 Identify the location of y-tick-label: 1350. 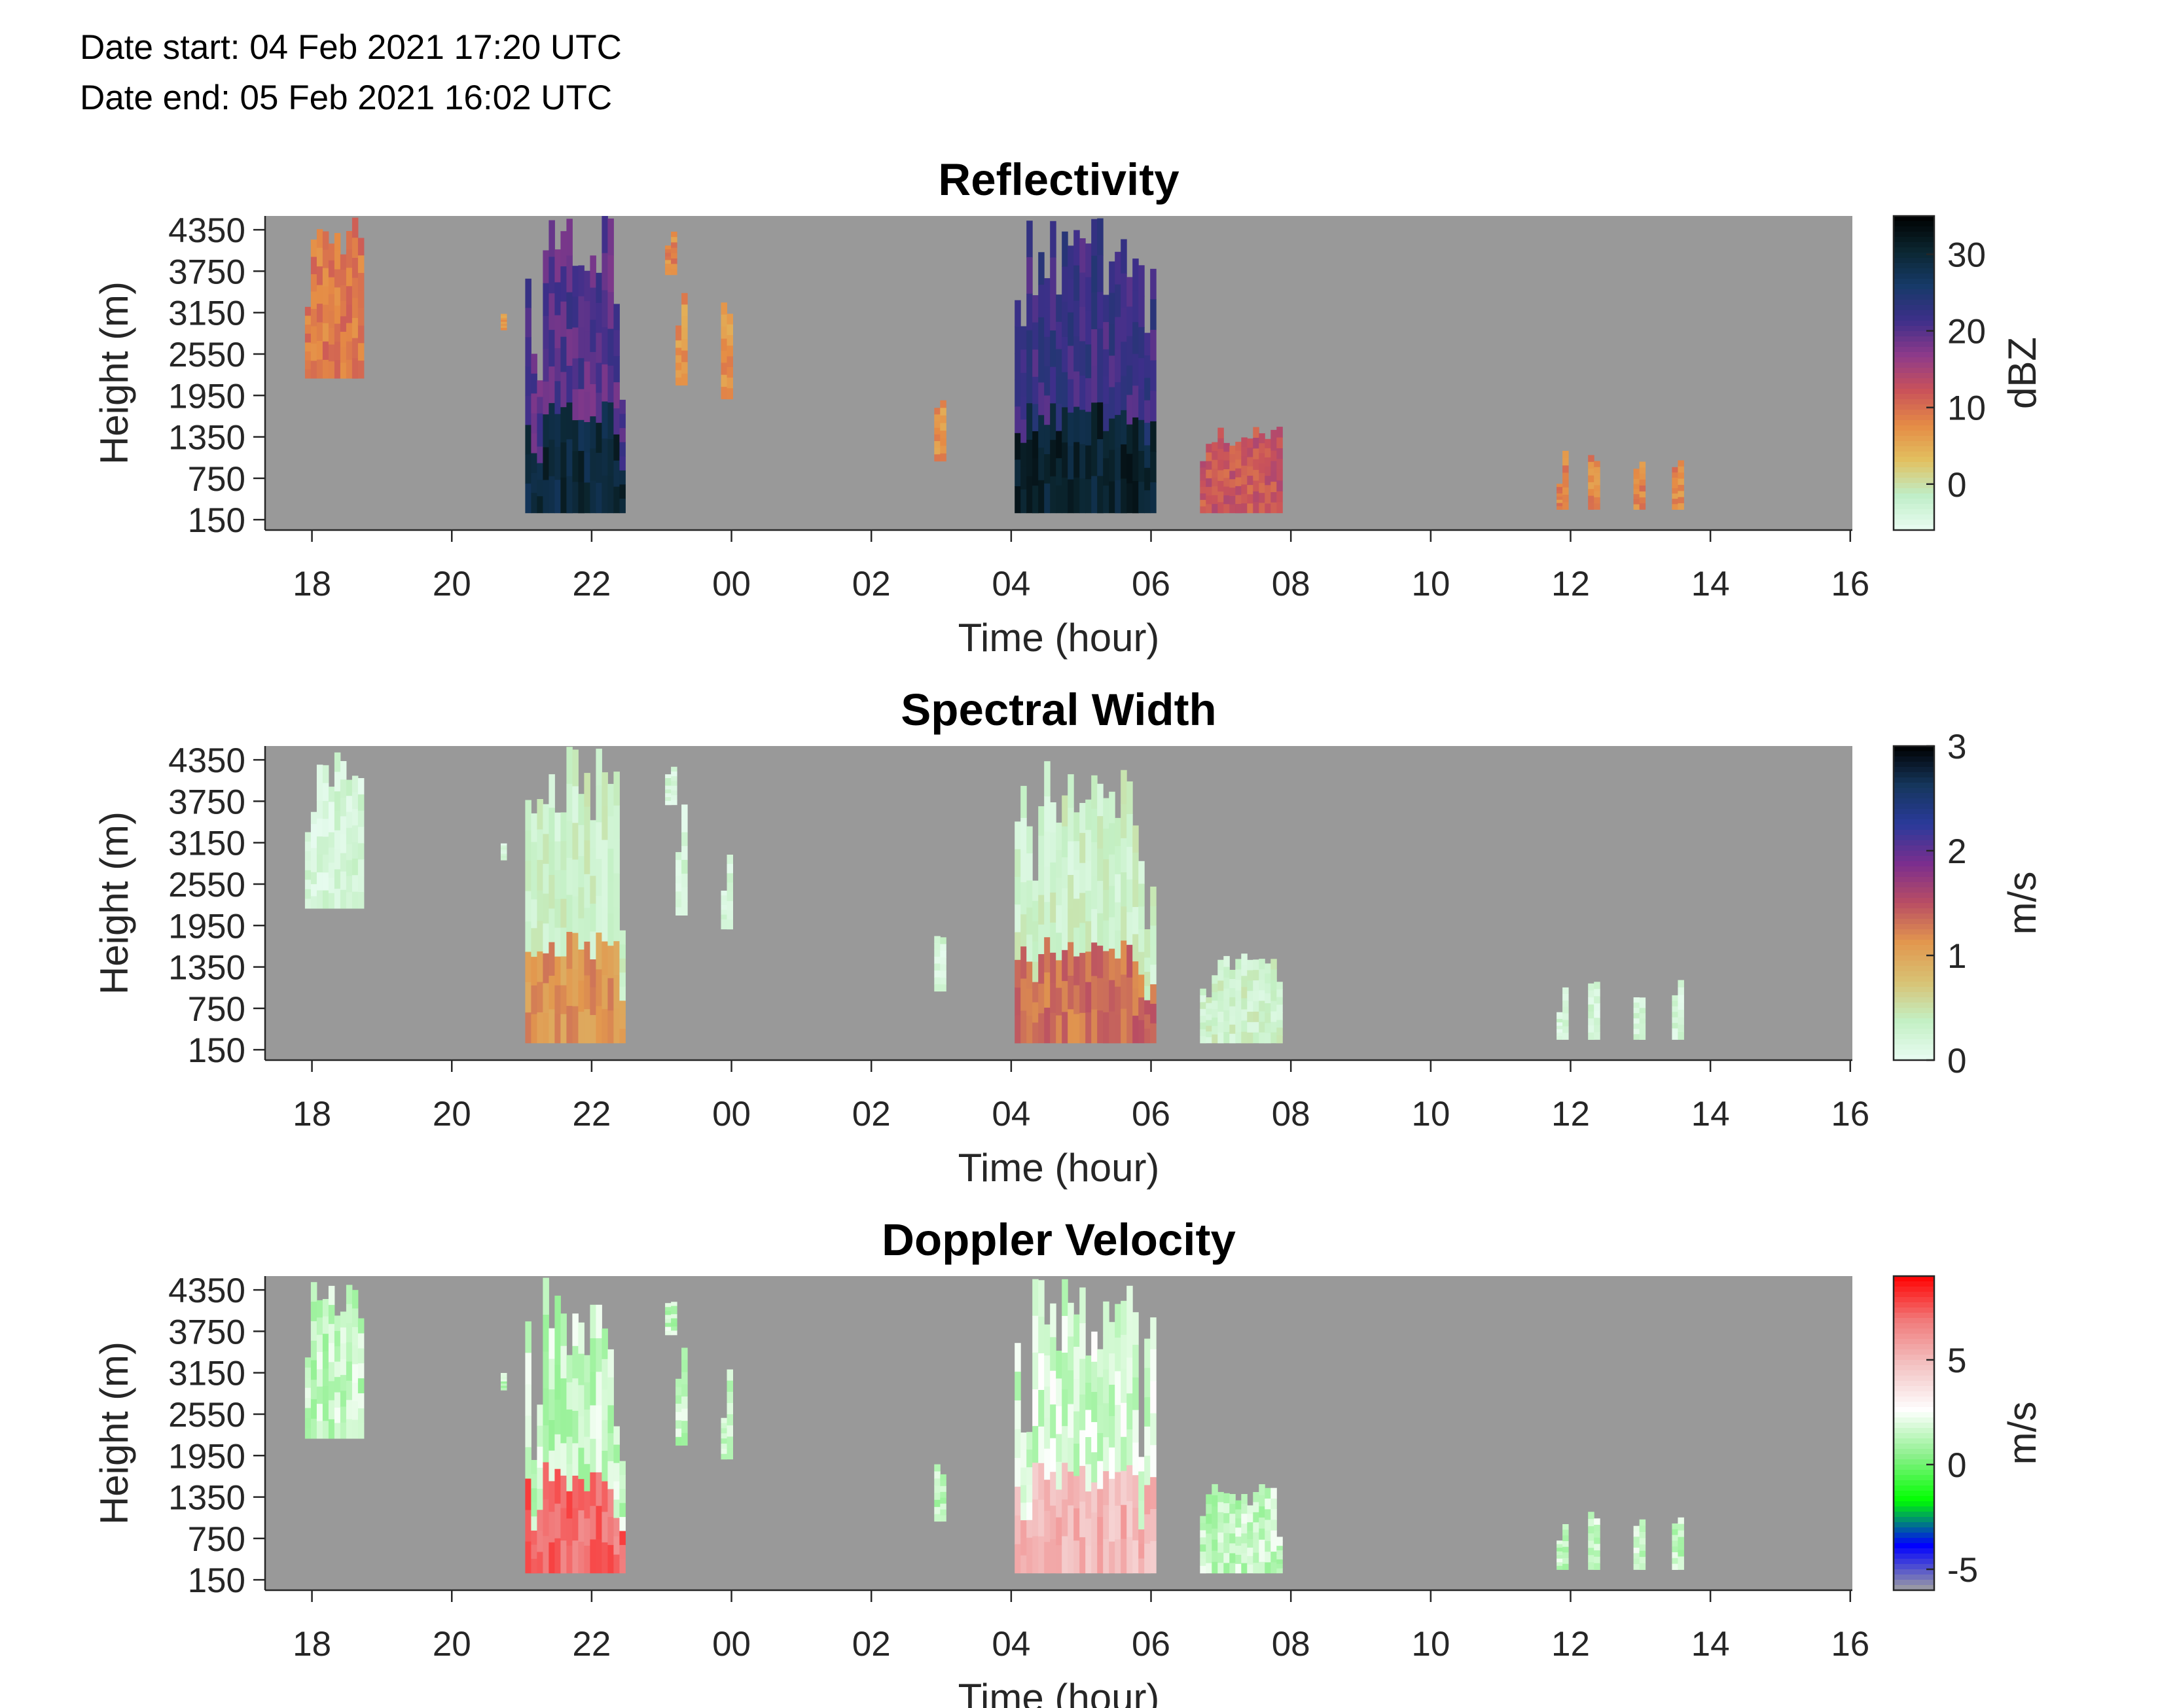
(206, 438).